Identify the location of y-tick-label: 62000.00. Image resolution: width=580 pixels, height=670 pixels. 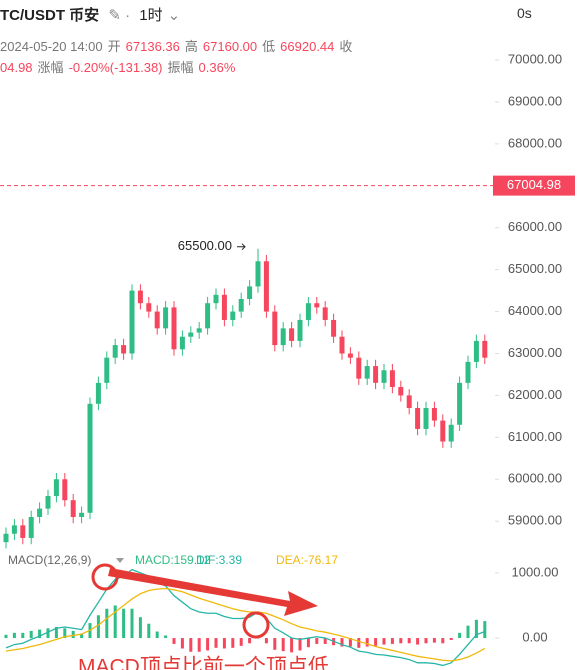
(535, 394).